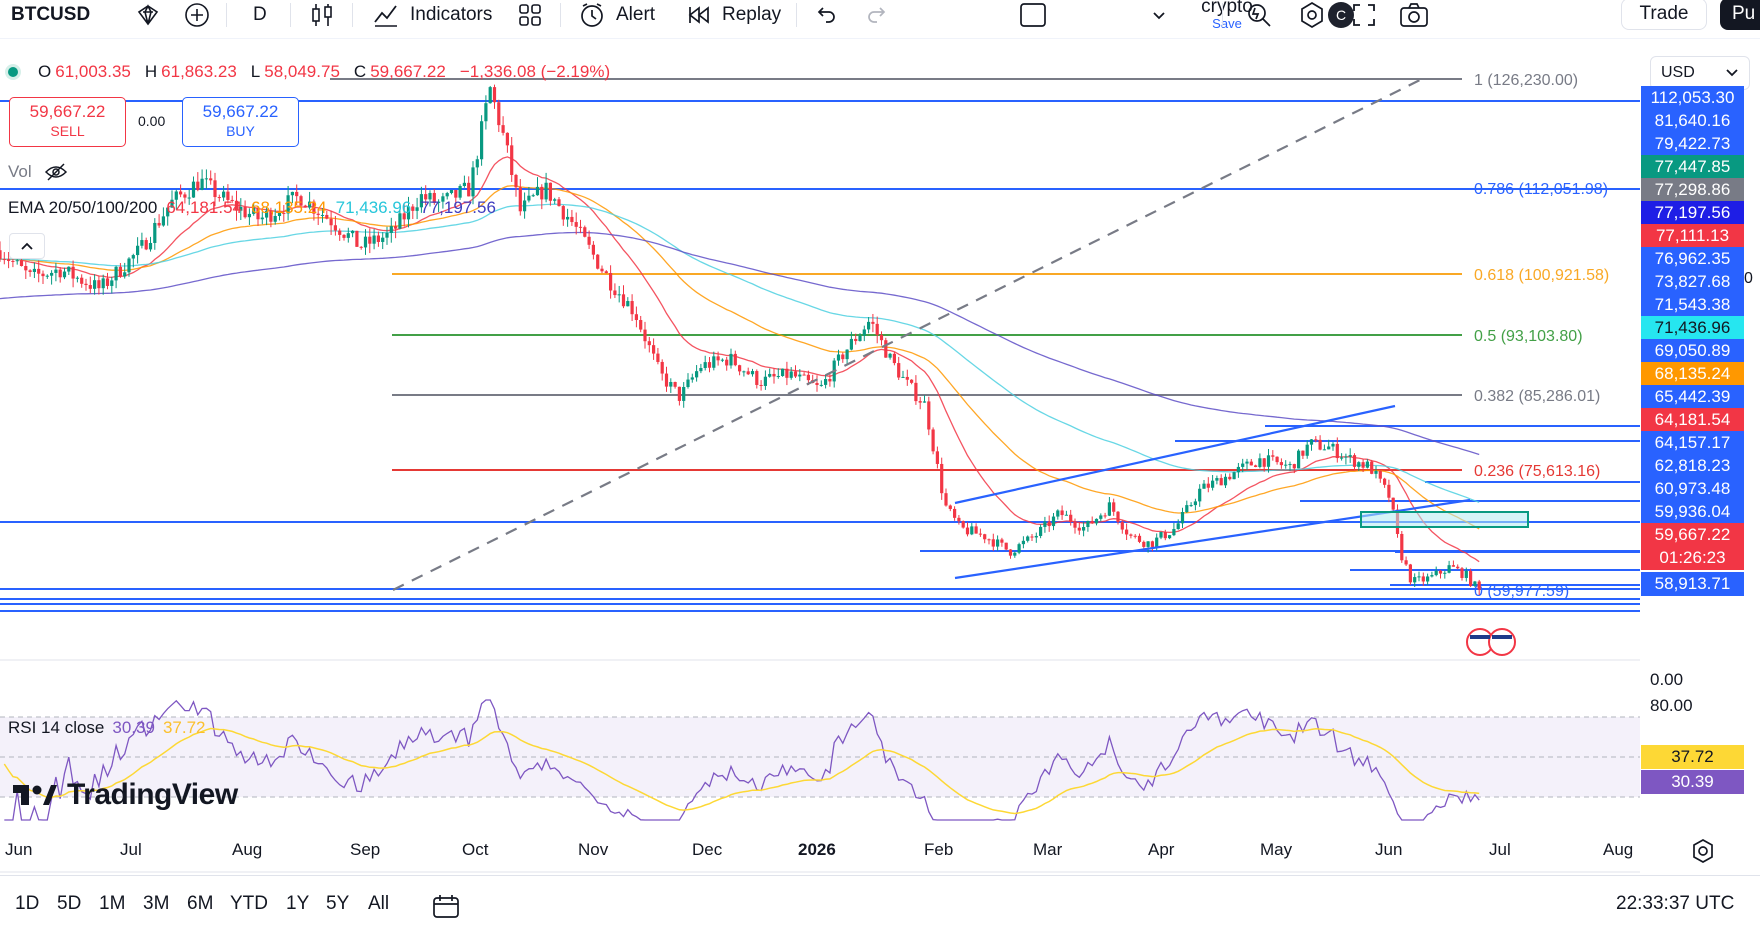 The image size is (1760, 925). I want to click on symbol-search-button: BTCUSD, so click(51, 14).